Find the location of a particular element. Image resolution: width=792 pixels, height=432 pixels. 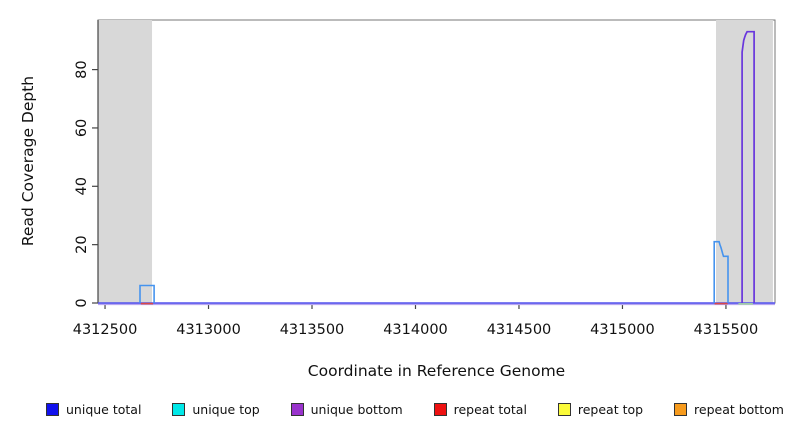

x-tick-label: 4314500 is located at coordinates (519, 330).